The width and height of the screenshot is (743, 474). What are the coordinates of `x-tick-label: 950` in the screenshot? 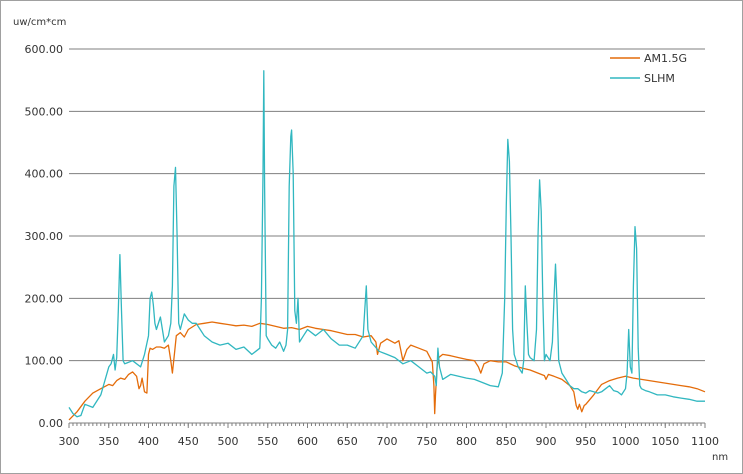 It's located at (585, 441).